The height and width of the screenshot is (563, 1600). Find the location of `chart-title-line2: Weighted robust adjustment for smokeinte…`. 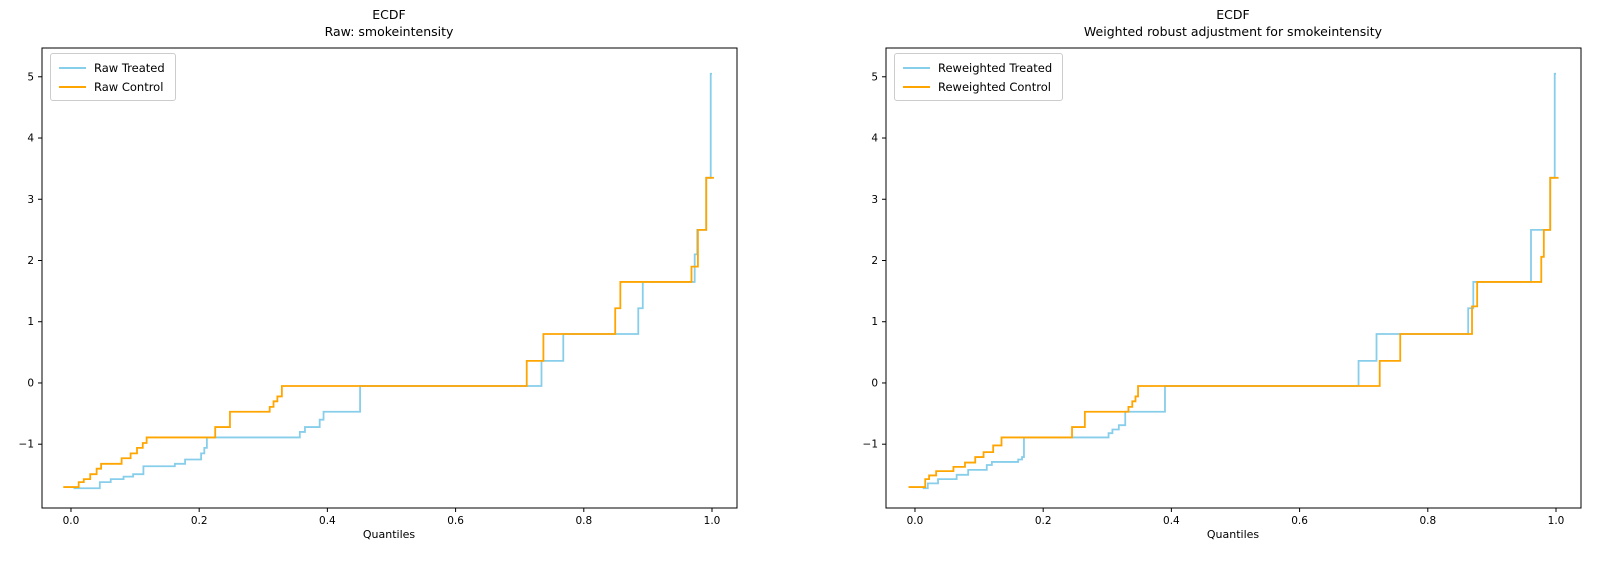

chart-title-line2: Weighted robust adjustment for smokeinte… is located at coordinates (1233, 31).